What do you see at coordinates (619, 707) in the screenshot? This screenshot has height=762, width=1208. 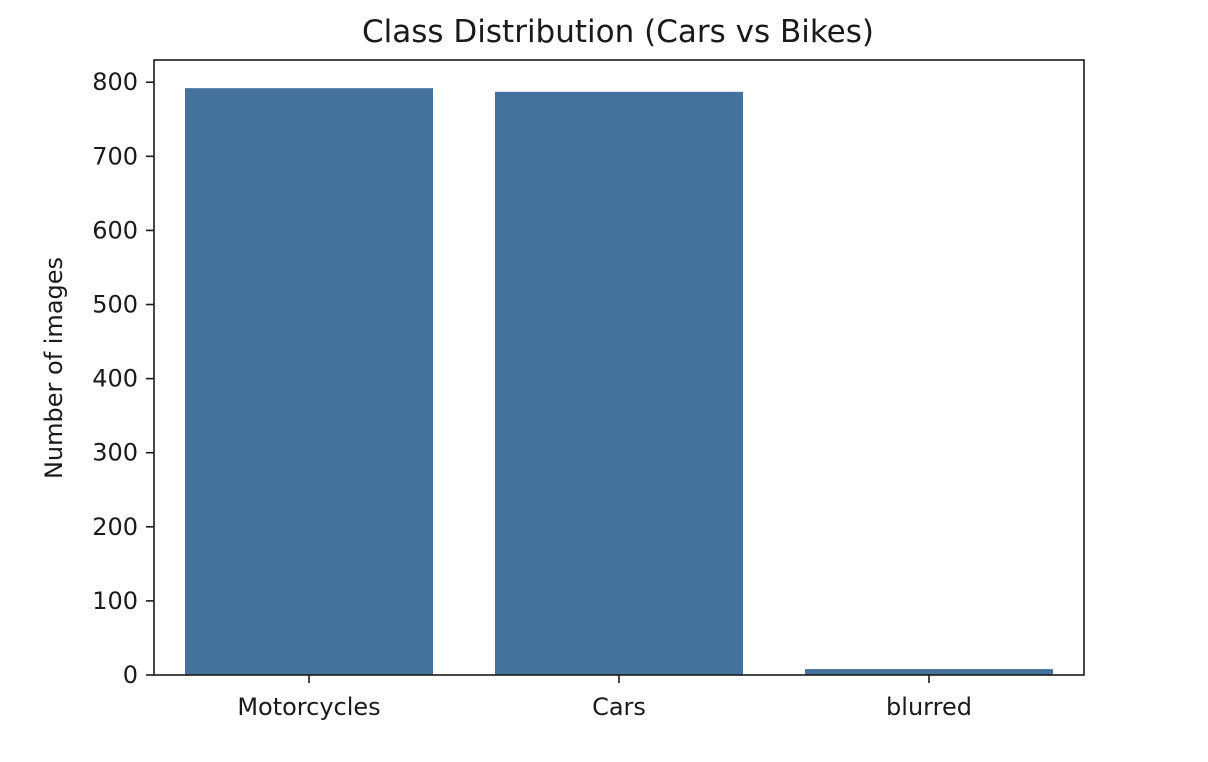 I see `x-tick-label: Cars` at bounding box center [619, 707].